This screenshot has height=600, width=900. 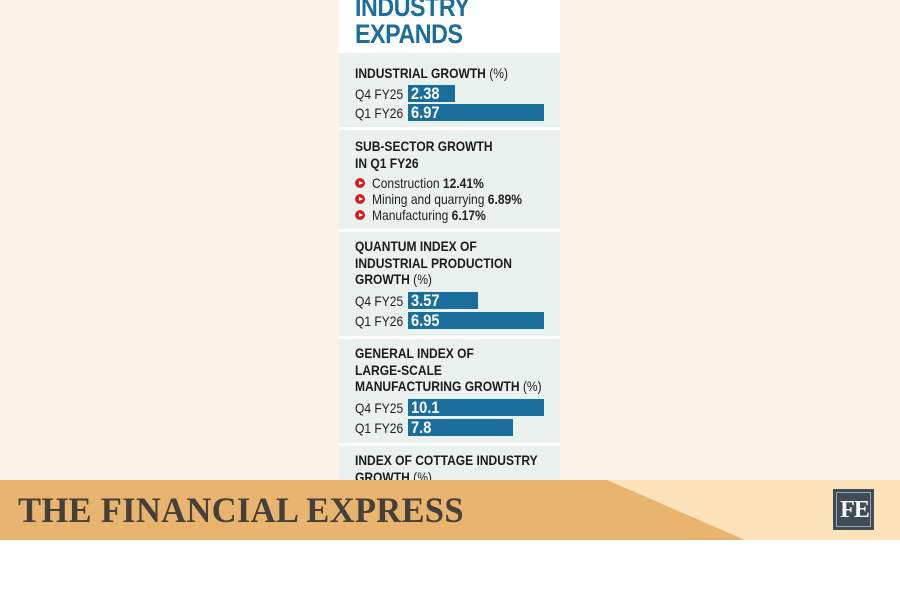 I want to click on publisher-banner: THE FINANCIAL EXPRESS FE, so click(x=450, y=510).